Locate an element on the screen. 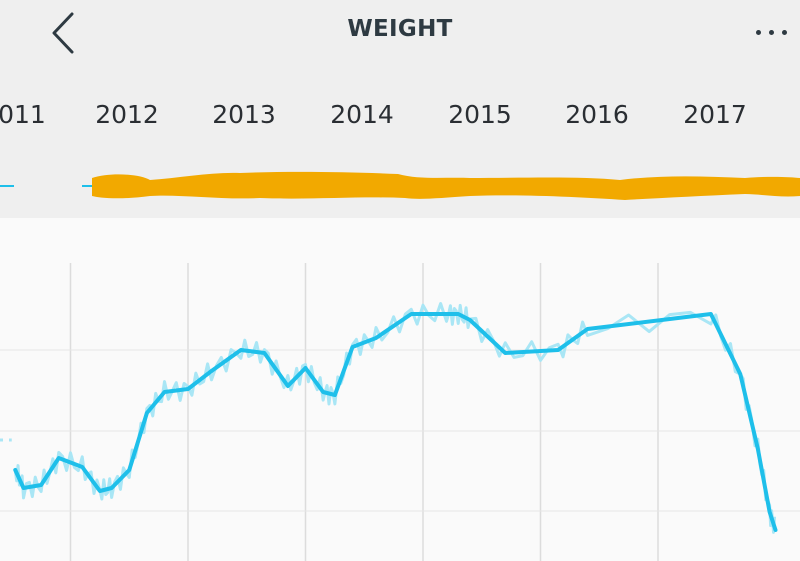 The width and height of the screenshot is (800, 561). year-label-2015: 2015 is located at coordinates (480, 114).